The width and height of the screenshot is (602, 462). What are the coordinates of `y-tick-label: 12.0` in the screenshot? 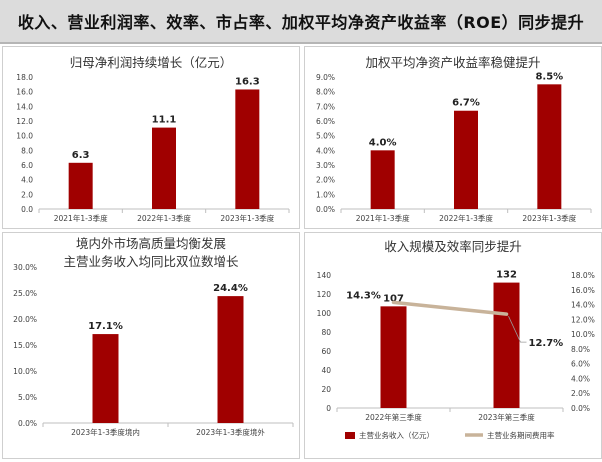 It's located at (24, 121).